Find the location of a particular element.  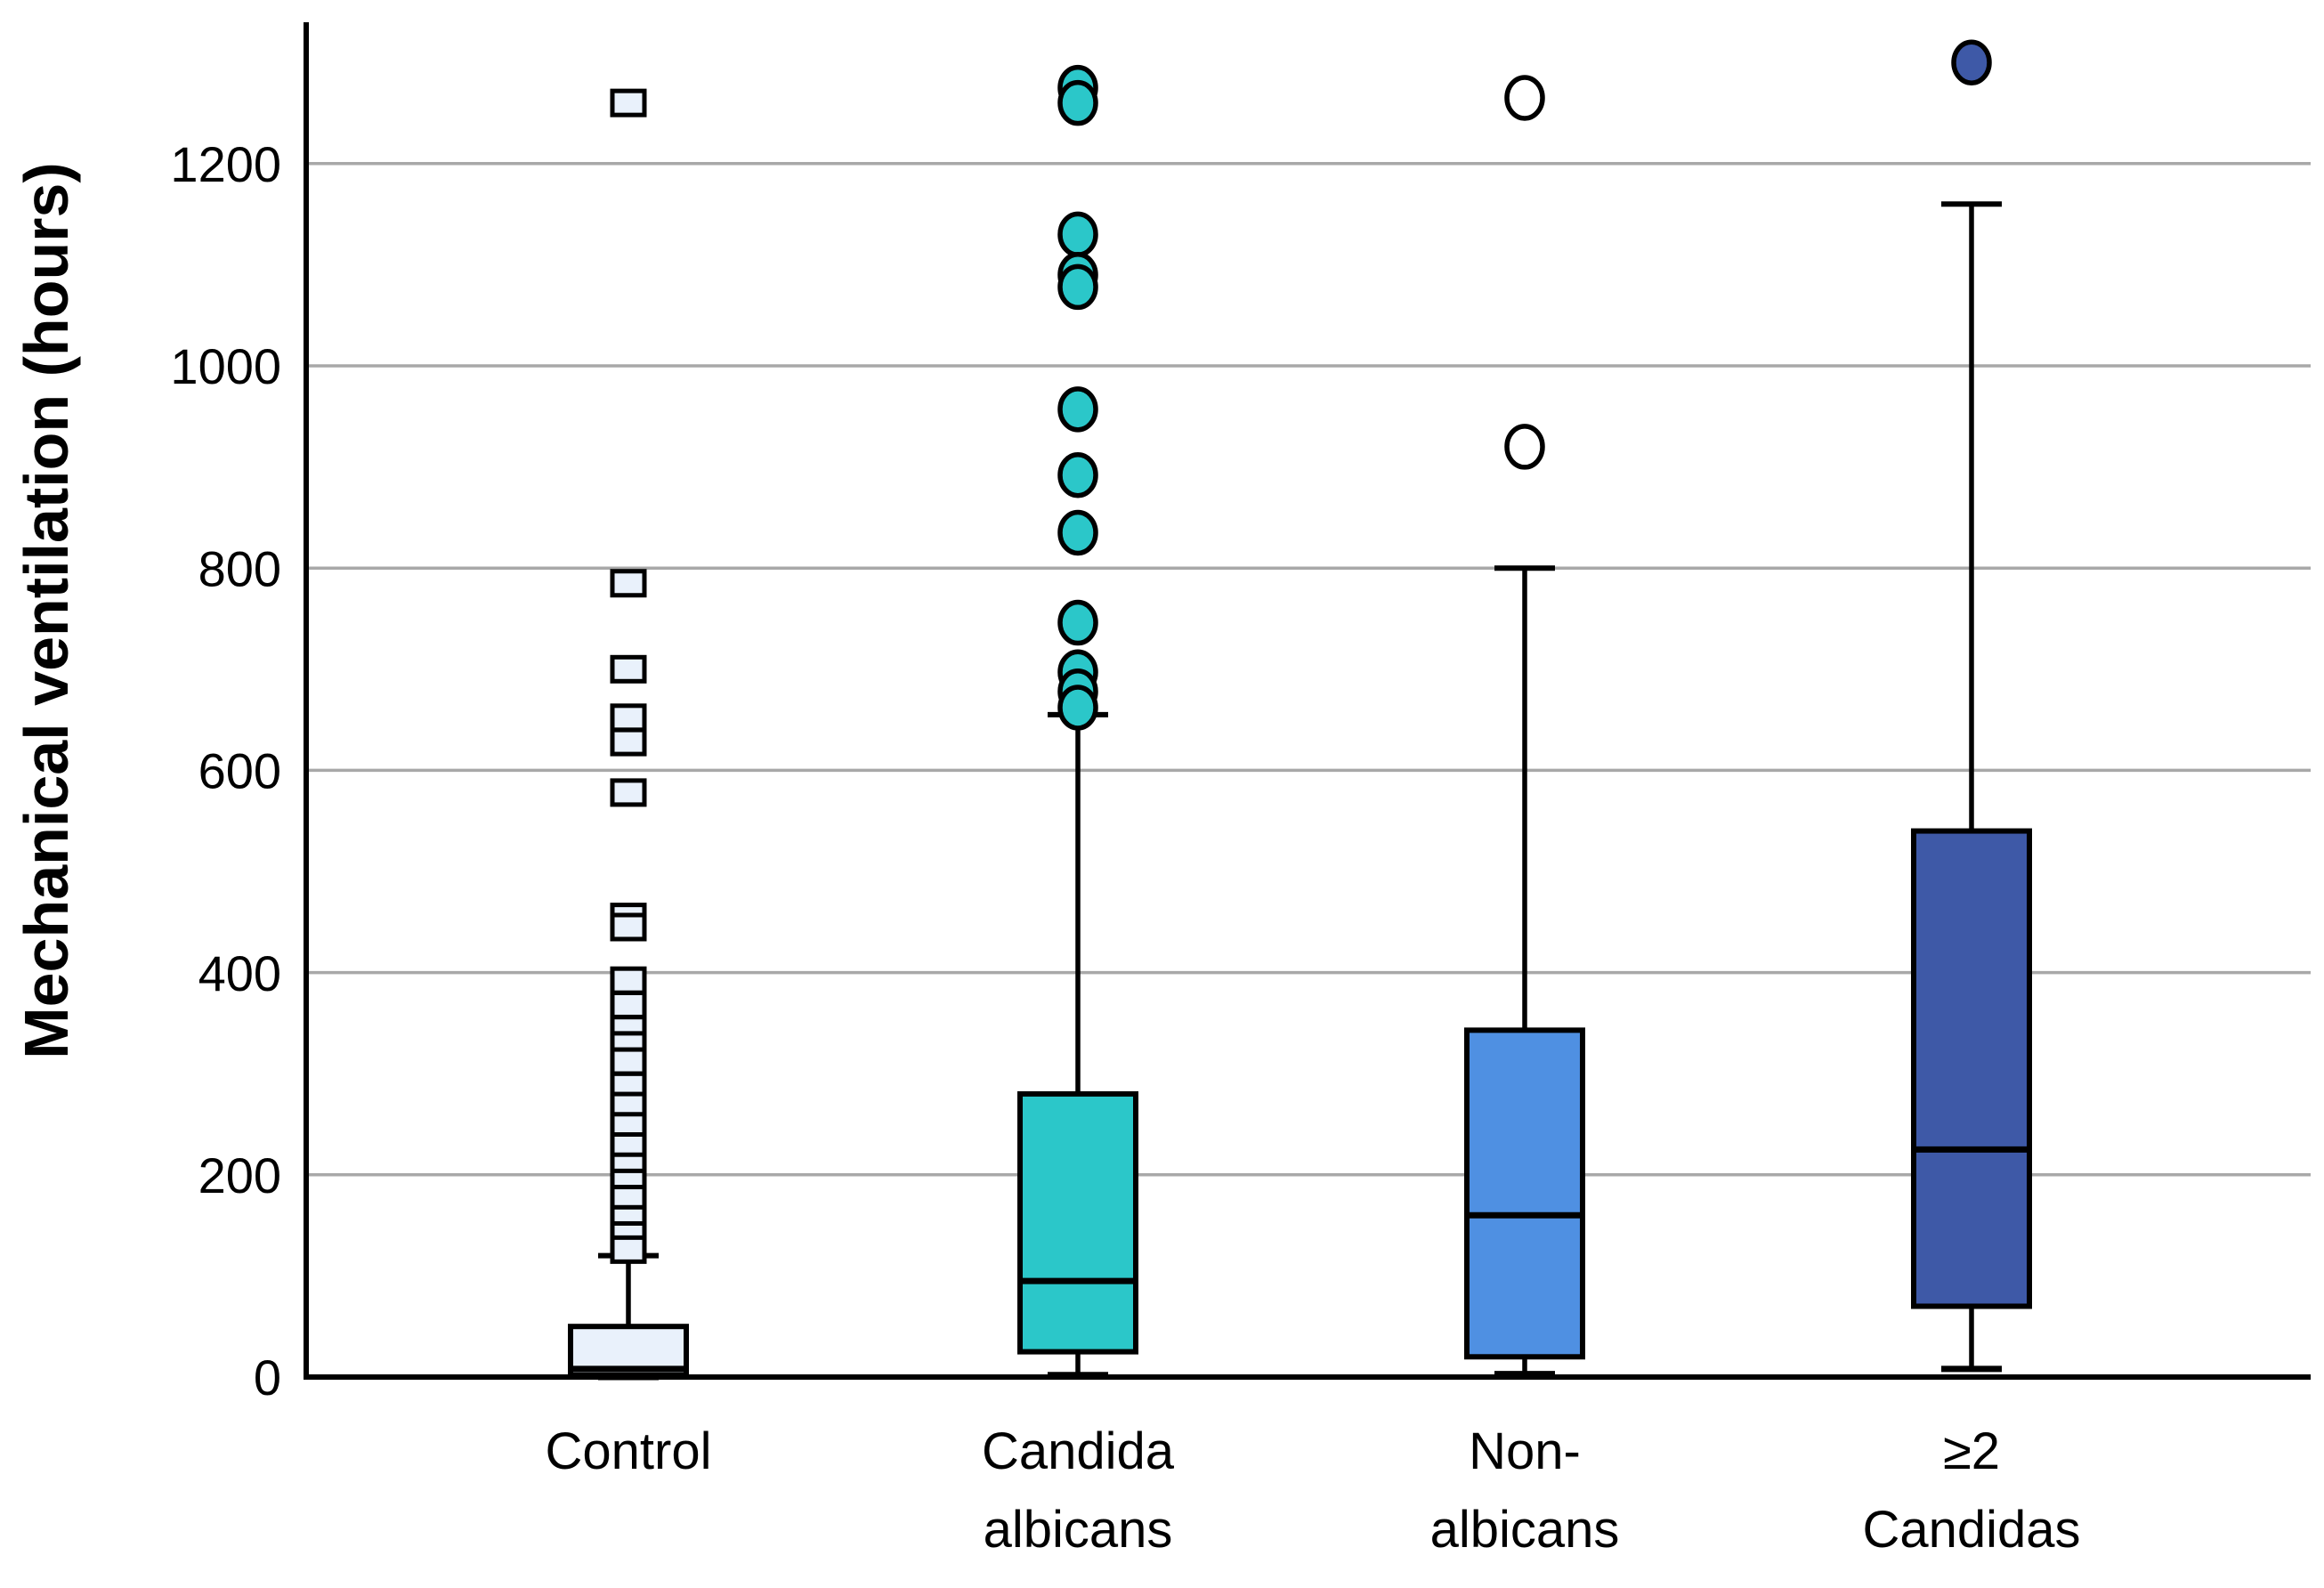

x-category-label-non-albicans-line1: Non- is located at coordinates (1525, 1451).